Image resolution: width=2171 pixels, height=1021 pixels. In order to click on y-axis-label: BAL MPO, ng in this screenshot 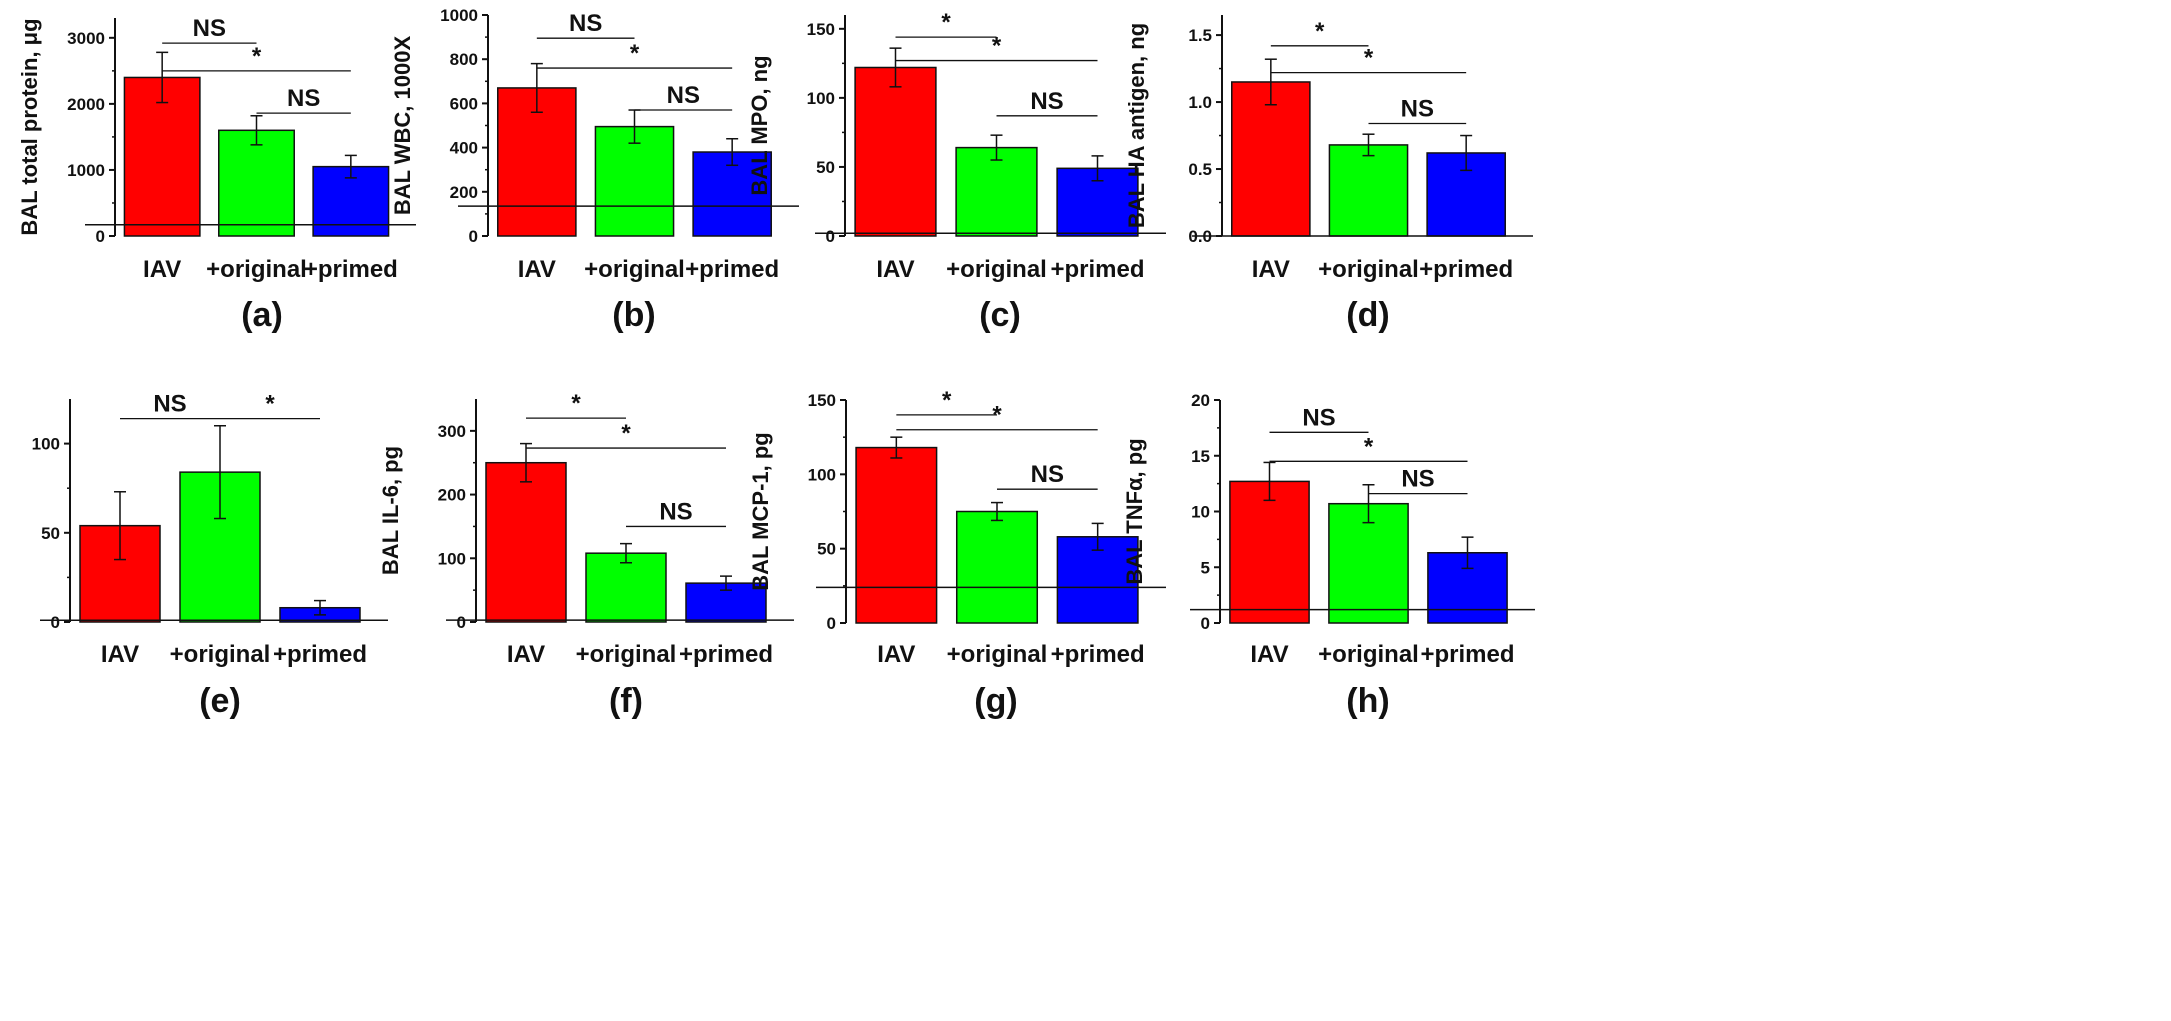, I will do `click(759, 125)`.